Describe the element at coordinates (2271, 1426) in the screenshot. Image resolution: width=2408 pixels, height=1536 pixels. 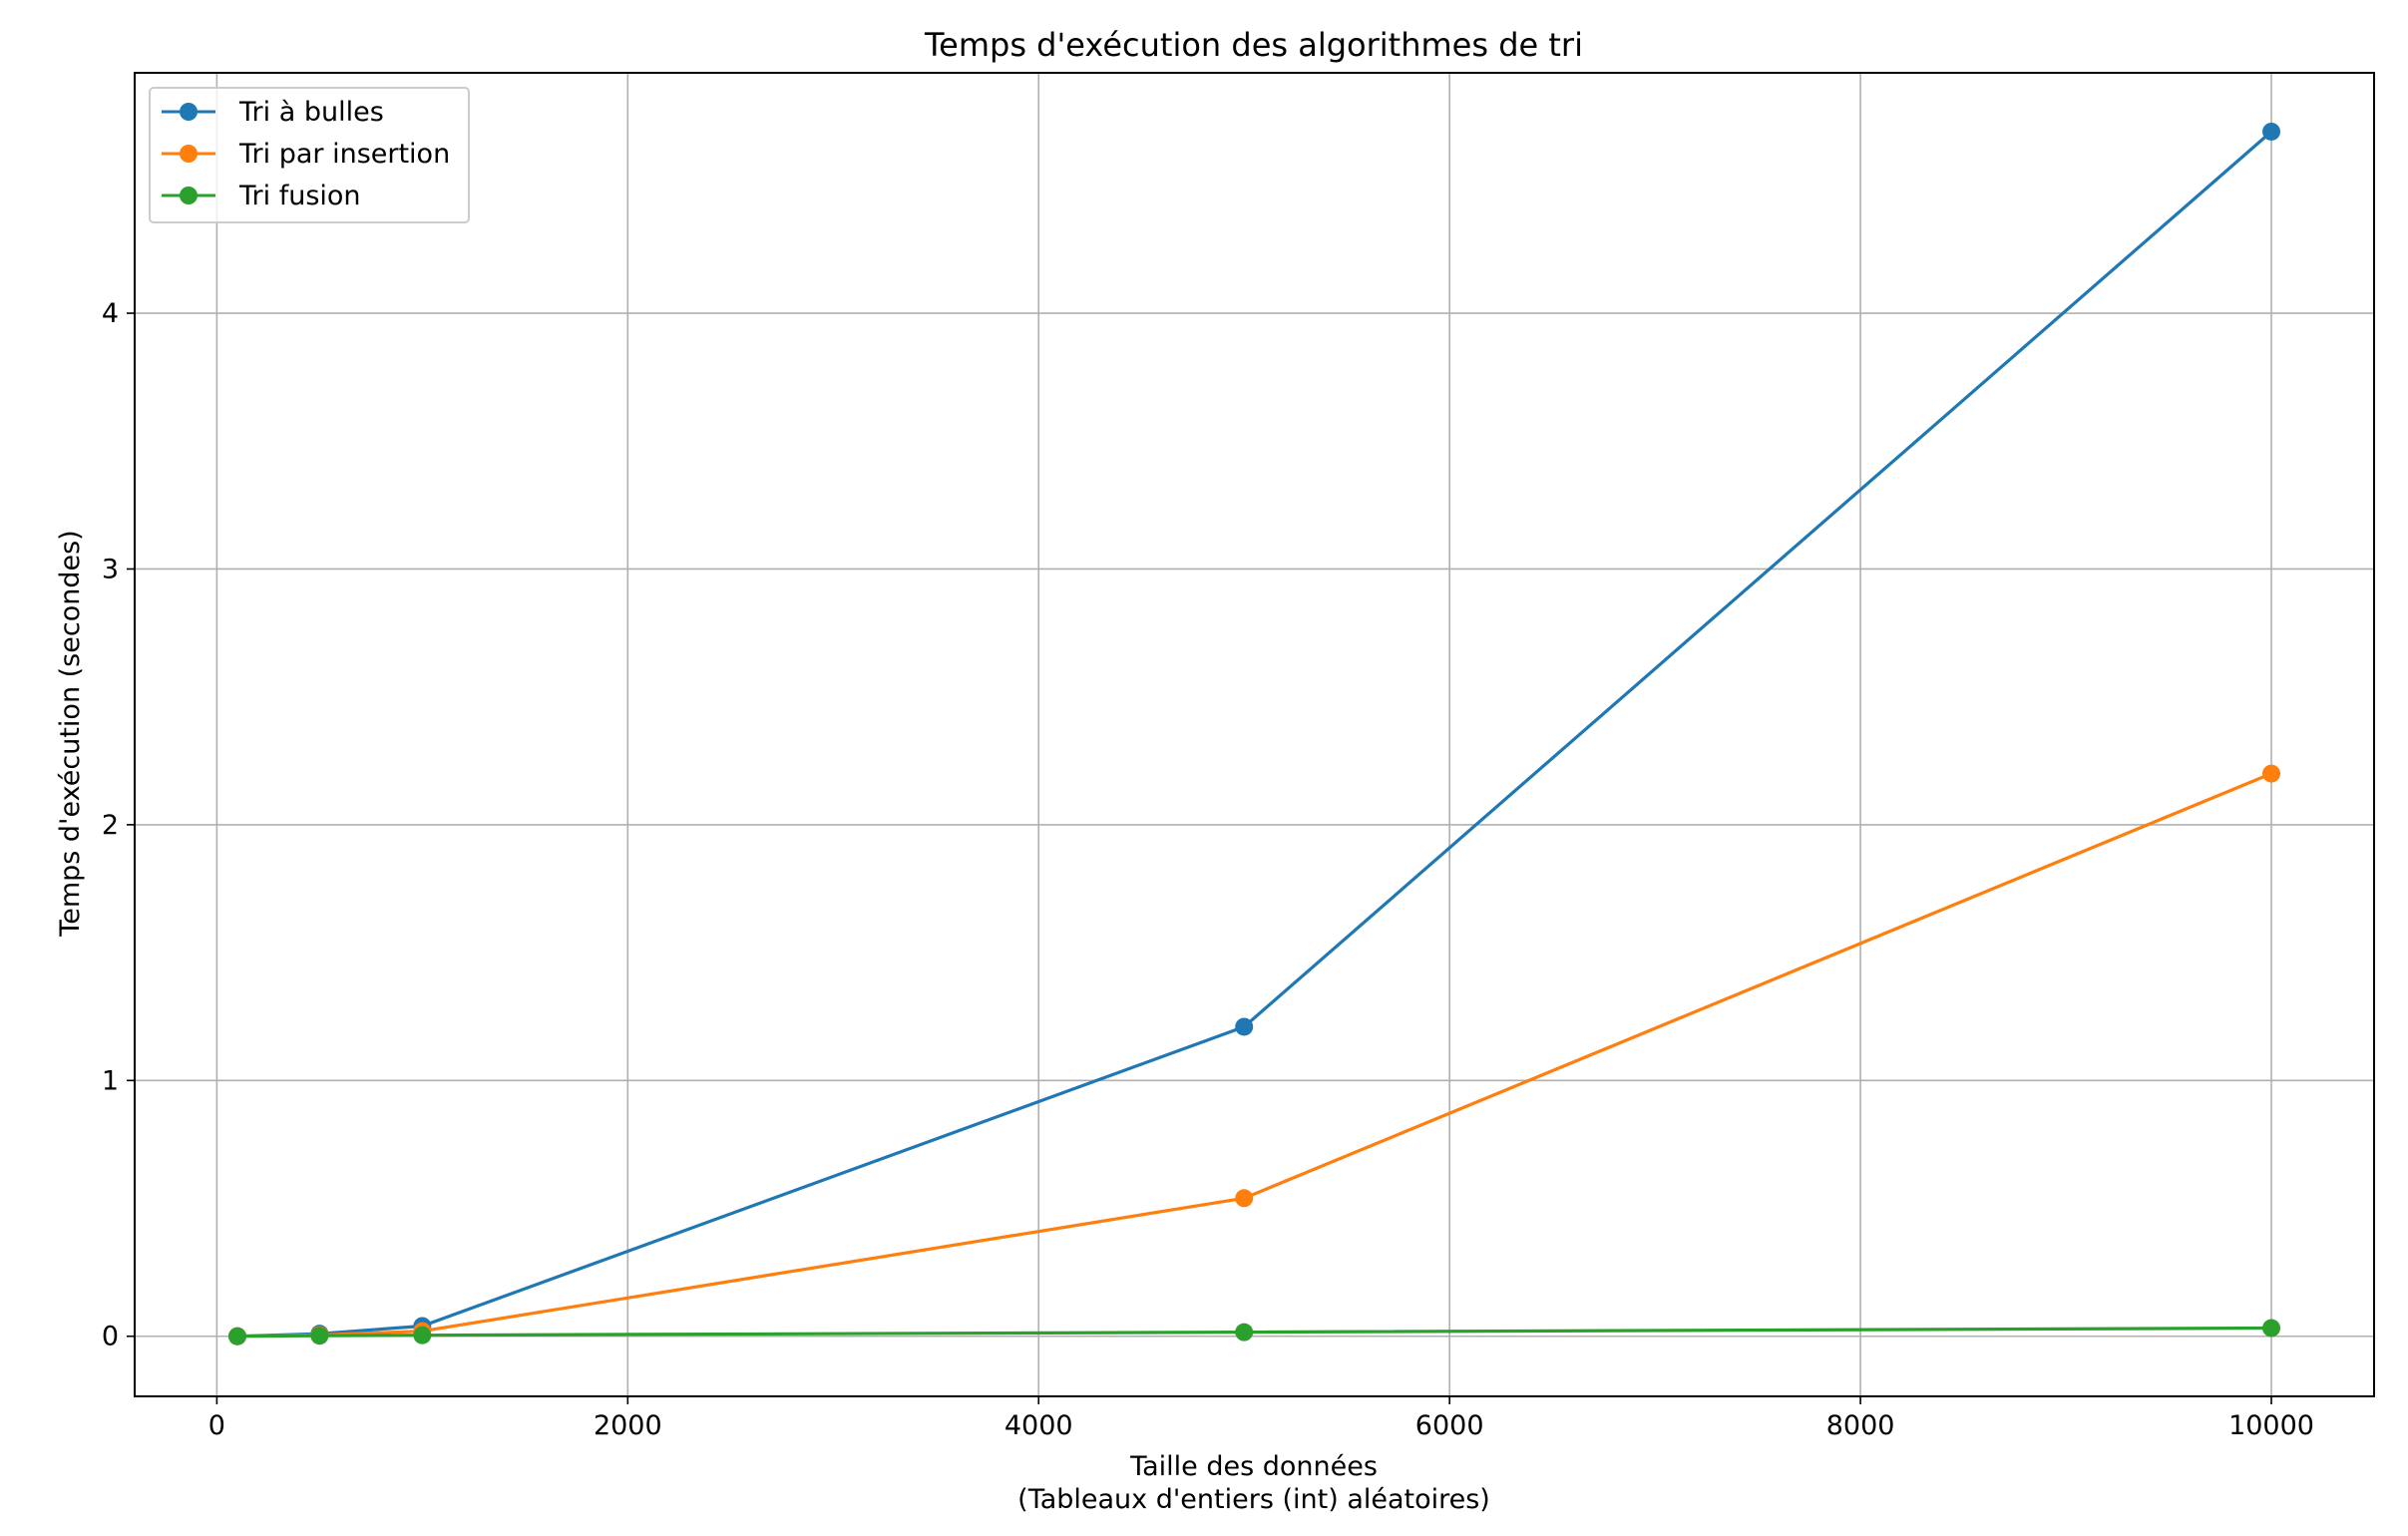
I see `x-tick-label: 10000` at that location.